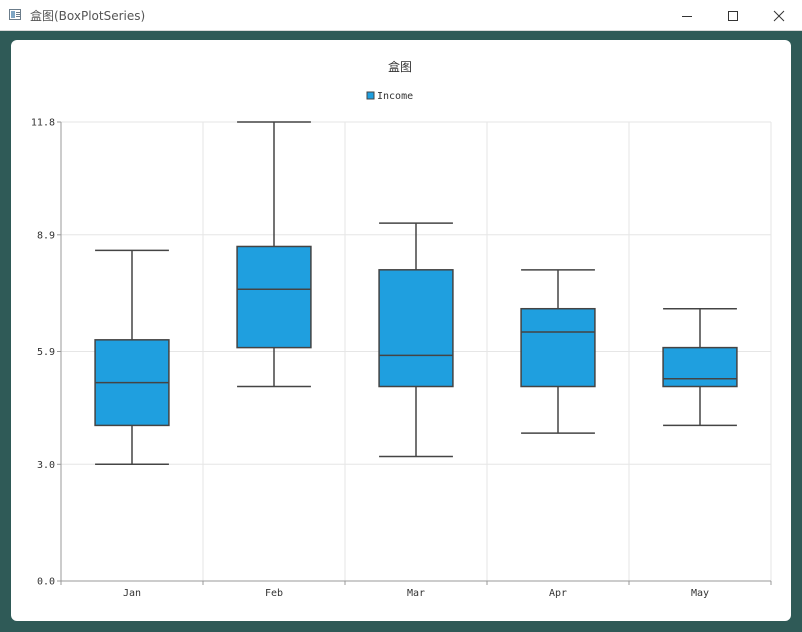 This screenshot has height=632, width=802. I want to click on x-tick-label: Mar, so click(416, 593).